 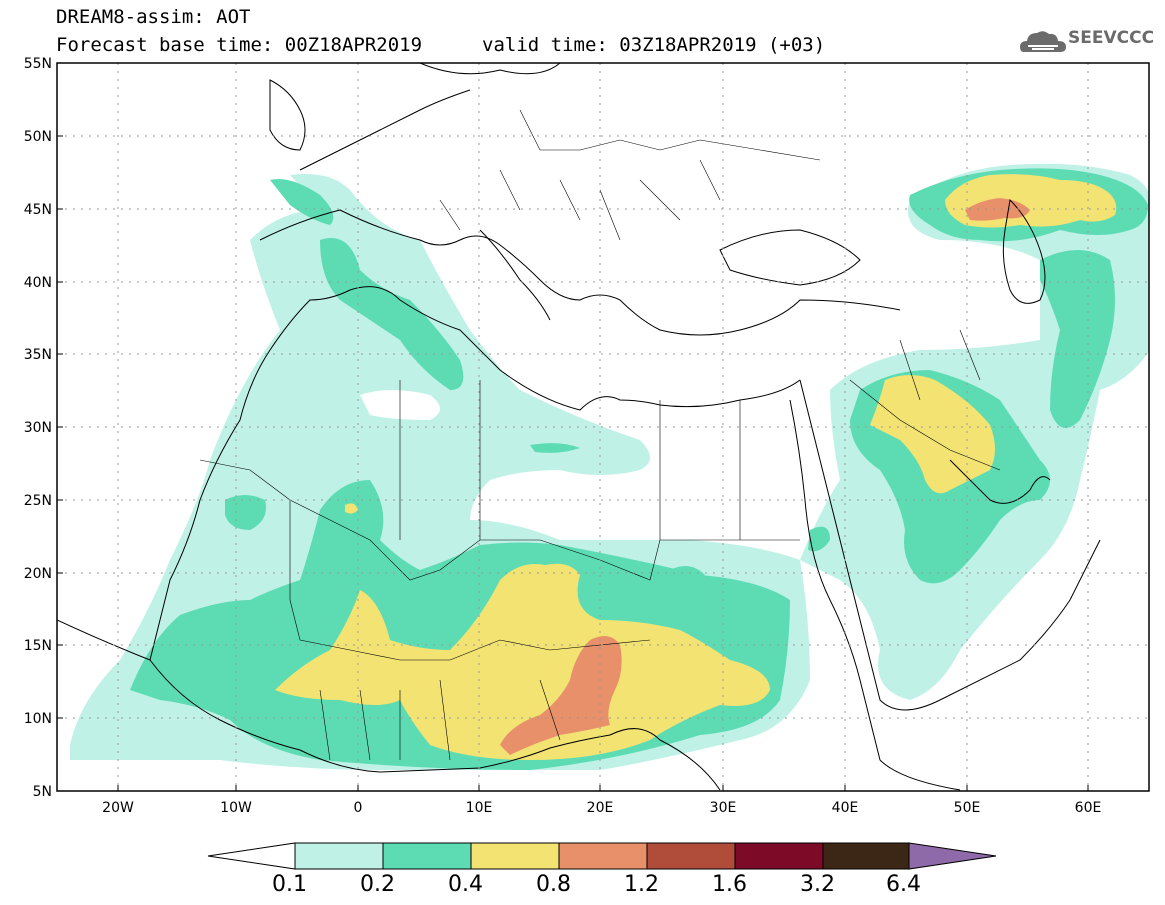 What do you see at coordinates (553, 884) in the screenshot?
I see `colorbar-label: 0.8` at bounding box center [553, 884].